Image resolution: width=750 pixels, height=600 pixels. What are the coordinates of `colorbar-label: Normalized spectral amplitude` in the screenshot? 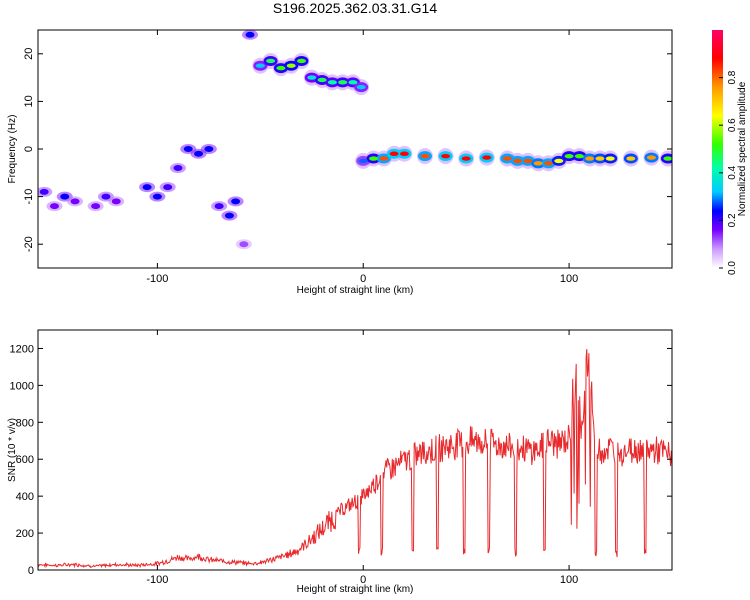 It's located at (742, 148).